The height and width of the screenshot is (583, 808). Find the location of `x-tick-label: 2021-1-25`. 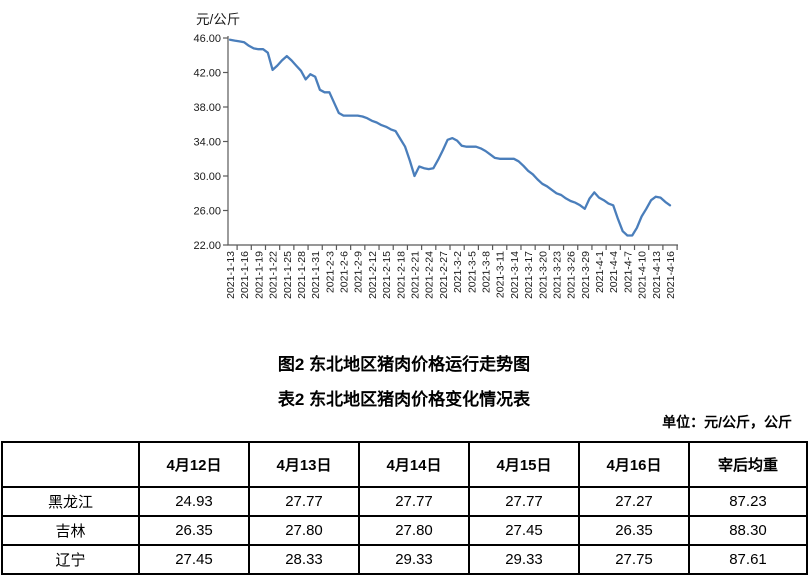

x-tick-label: 2021-1-25 is located at coordinates (288, 275).